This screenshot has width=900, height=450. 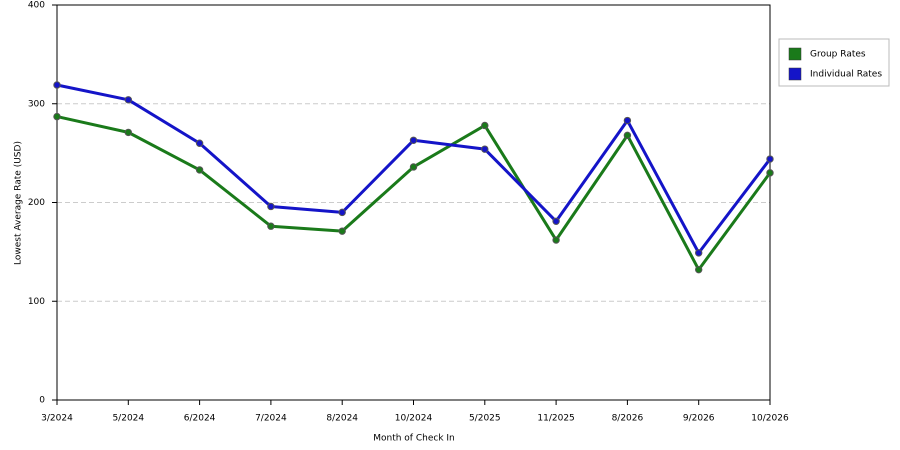 I want to click on y-tick-label: 100, so click(x=36, y=302).